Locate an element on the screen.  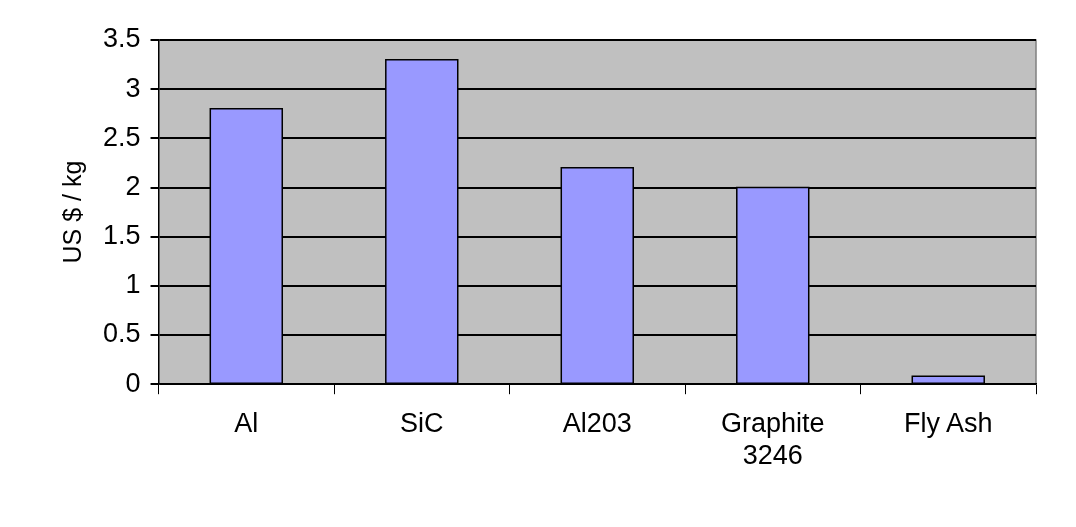
y-tick-label: 3.5 is located at coordinates (121, 38).